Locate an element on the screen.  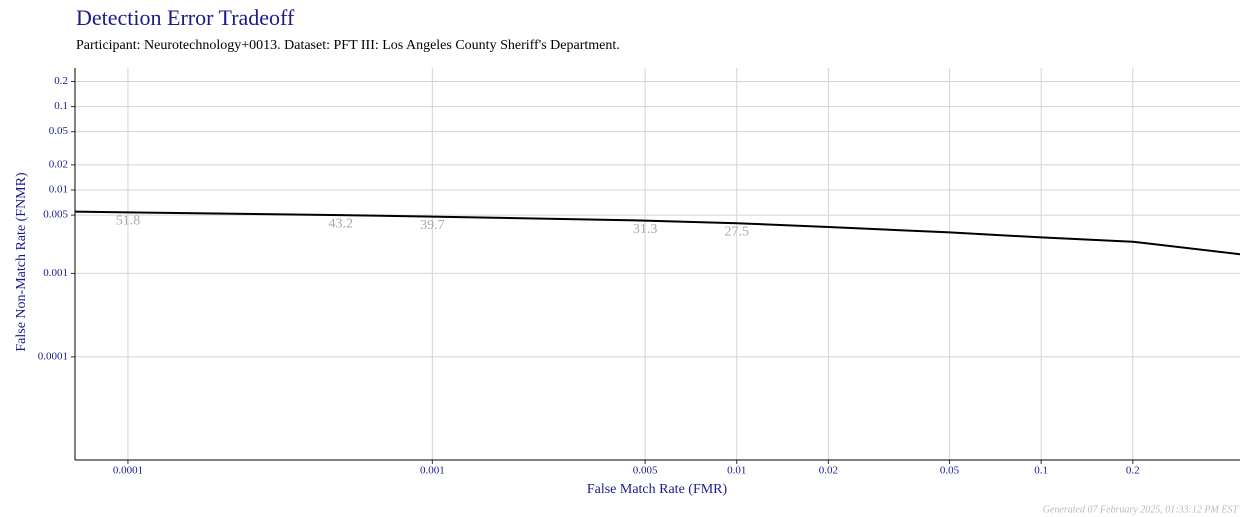
y-tick-label: 0.2 is located at coordinates (61, 81).